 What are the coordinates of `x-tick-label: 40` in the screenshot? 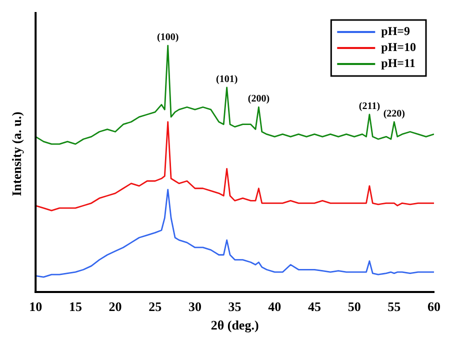 It's located at (275, 306).